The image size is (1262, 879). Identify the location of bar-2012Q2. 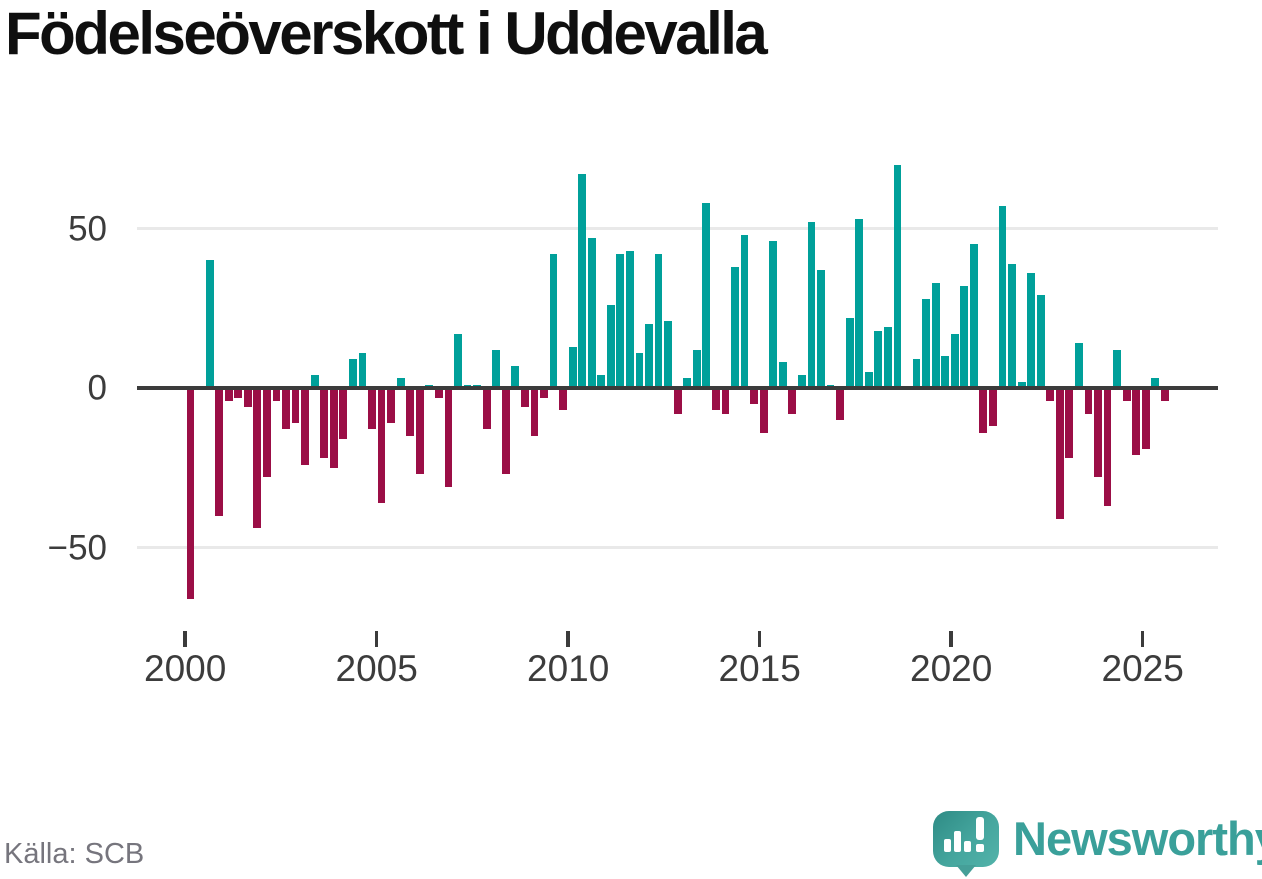
(658, 321).